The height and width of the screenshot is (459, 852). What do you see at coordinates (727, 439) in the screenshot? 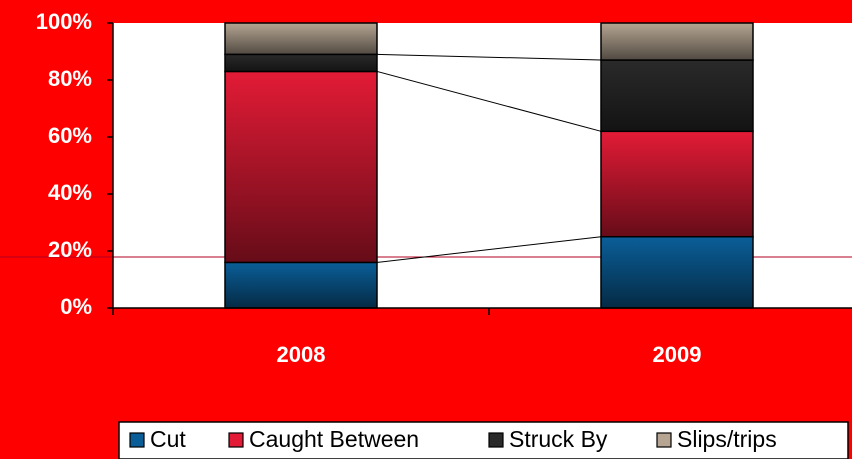
I see `legend-label: Slips/trips` at bounding box center [727, 439].